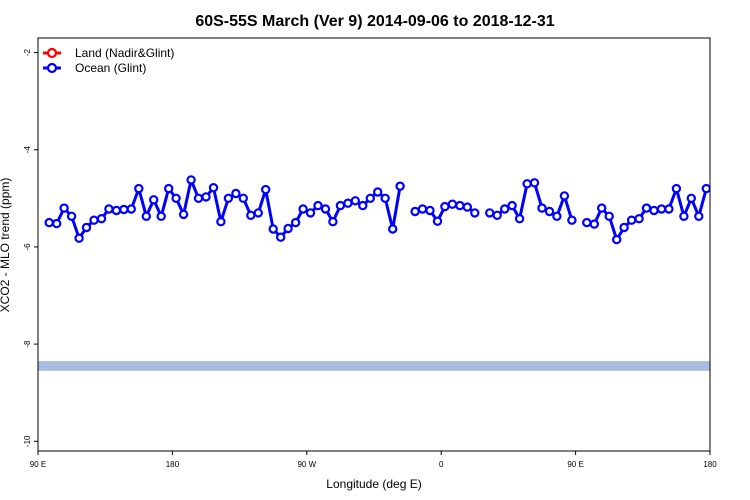 Image resolution: width=750 pixels, height=500 pixels. I want to click on reference-band, so click(374, 366).